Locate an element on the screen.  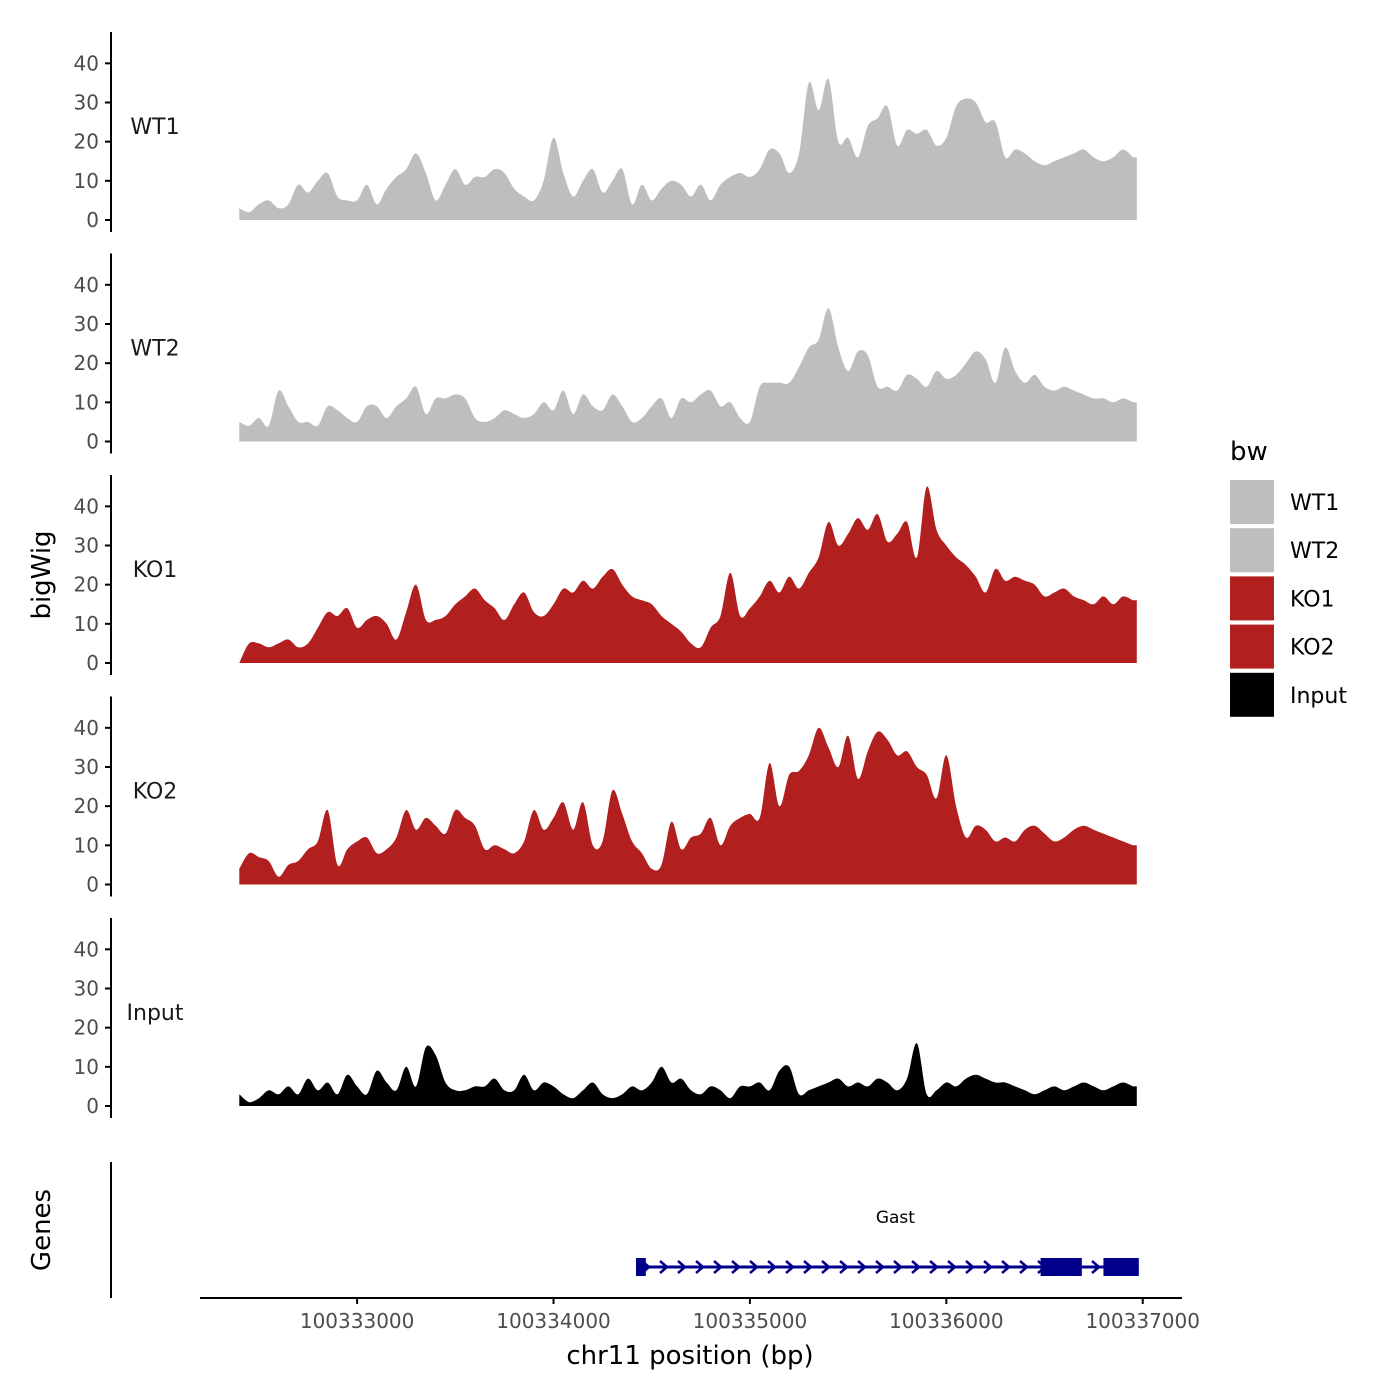
coverage-area-wt1 is located at coordinates (688, 149).